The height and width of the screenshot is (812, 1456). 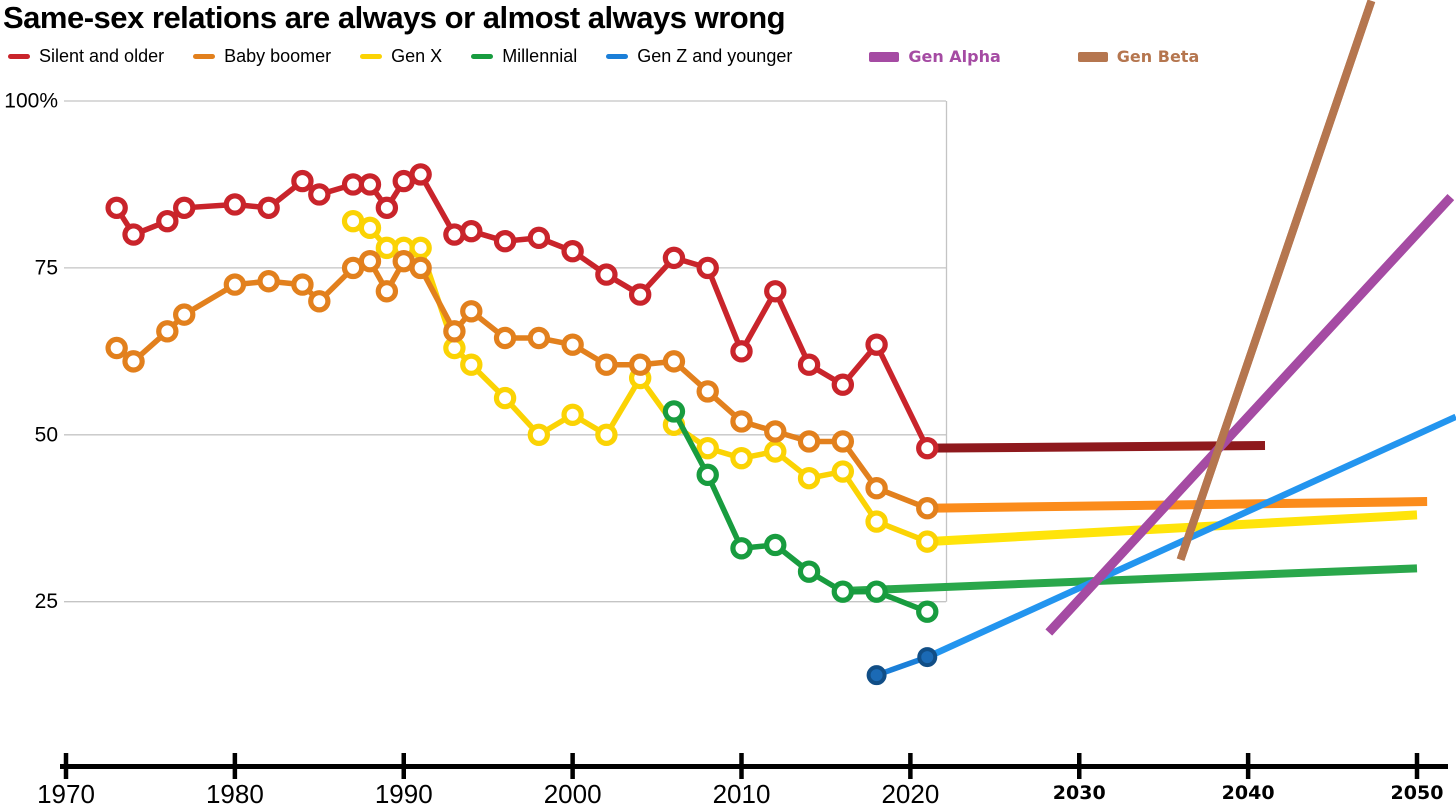 What do you see at coordinates (66, 794) in the screenshot?
I see `x-axis-label-1970: 1970` at bounding box center [66, 794].